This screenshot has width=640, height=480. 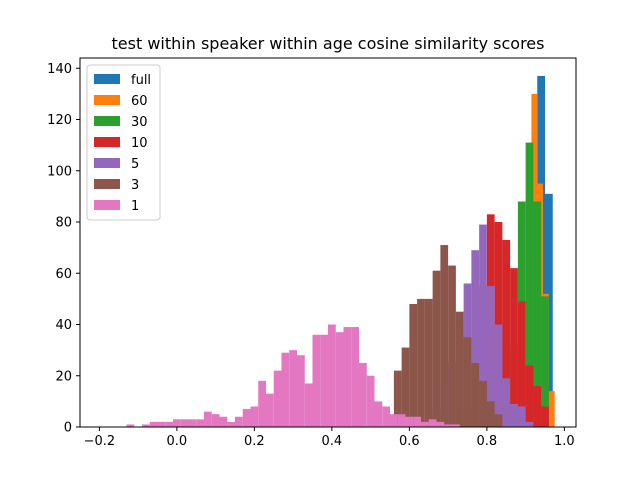 I want to click on y-tick-label: 80, so click(x=63, y=223).